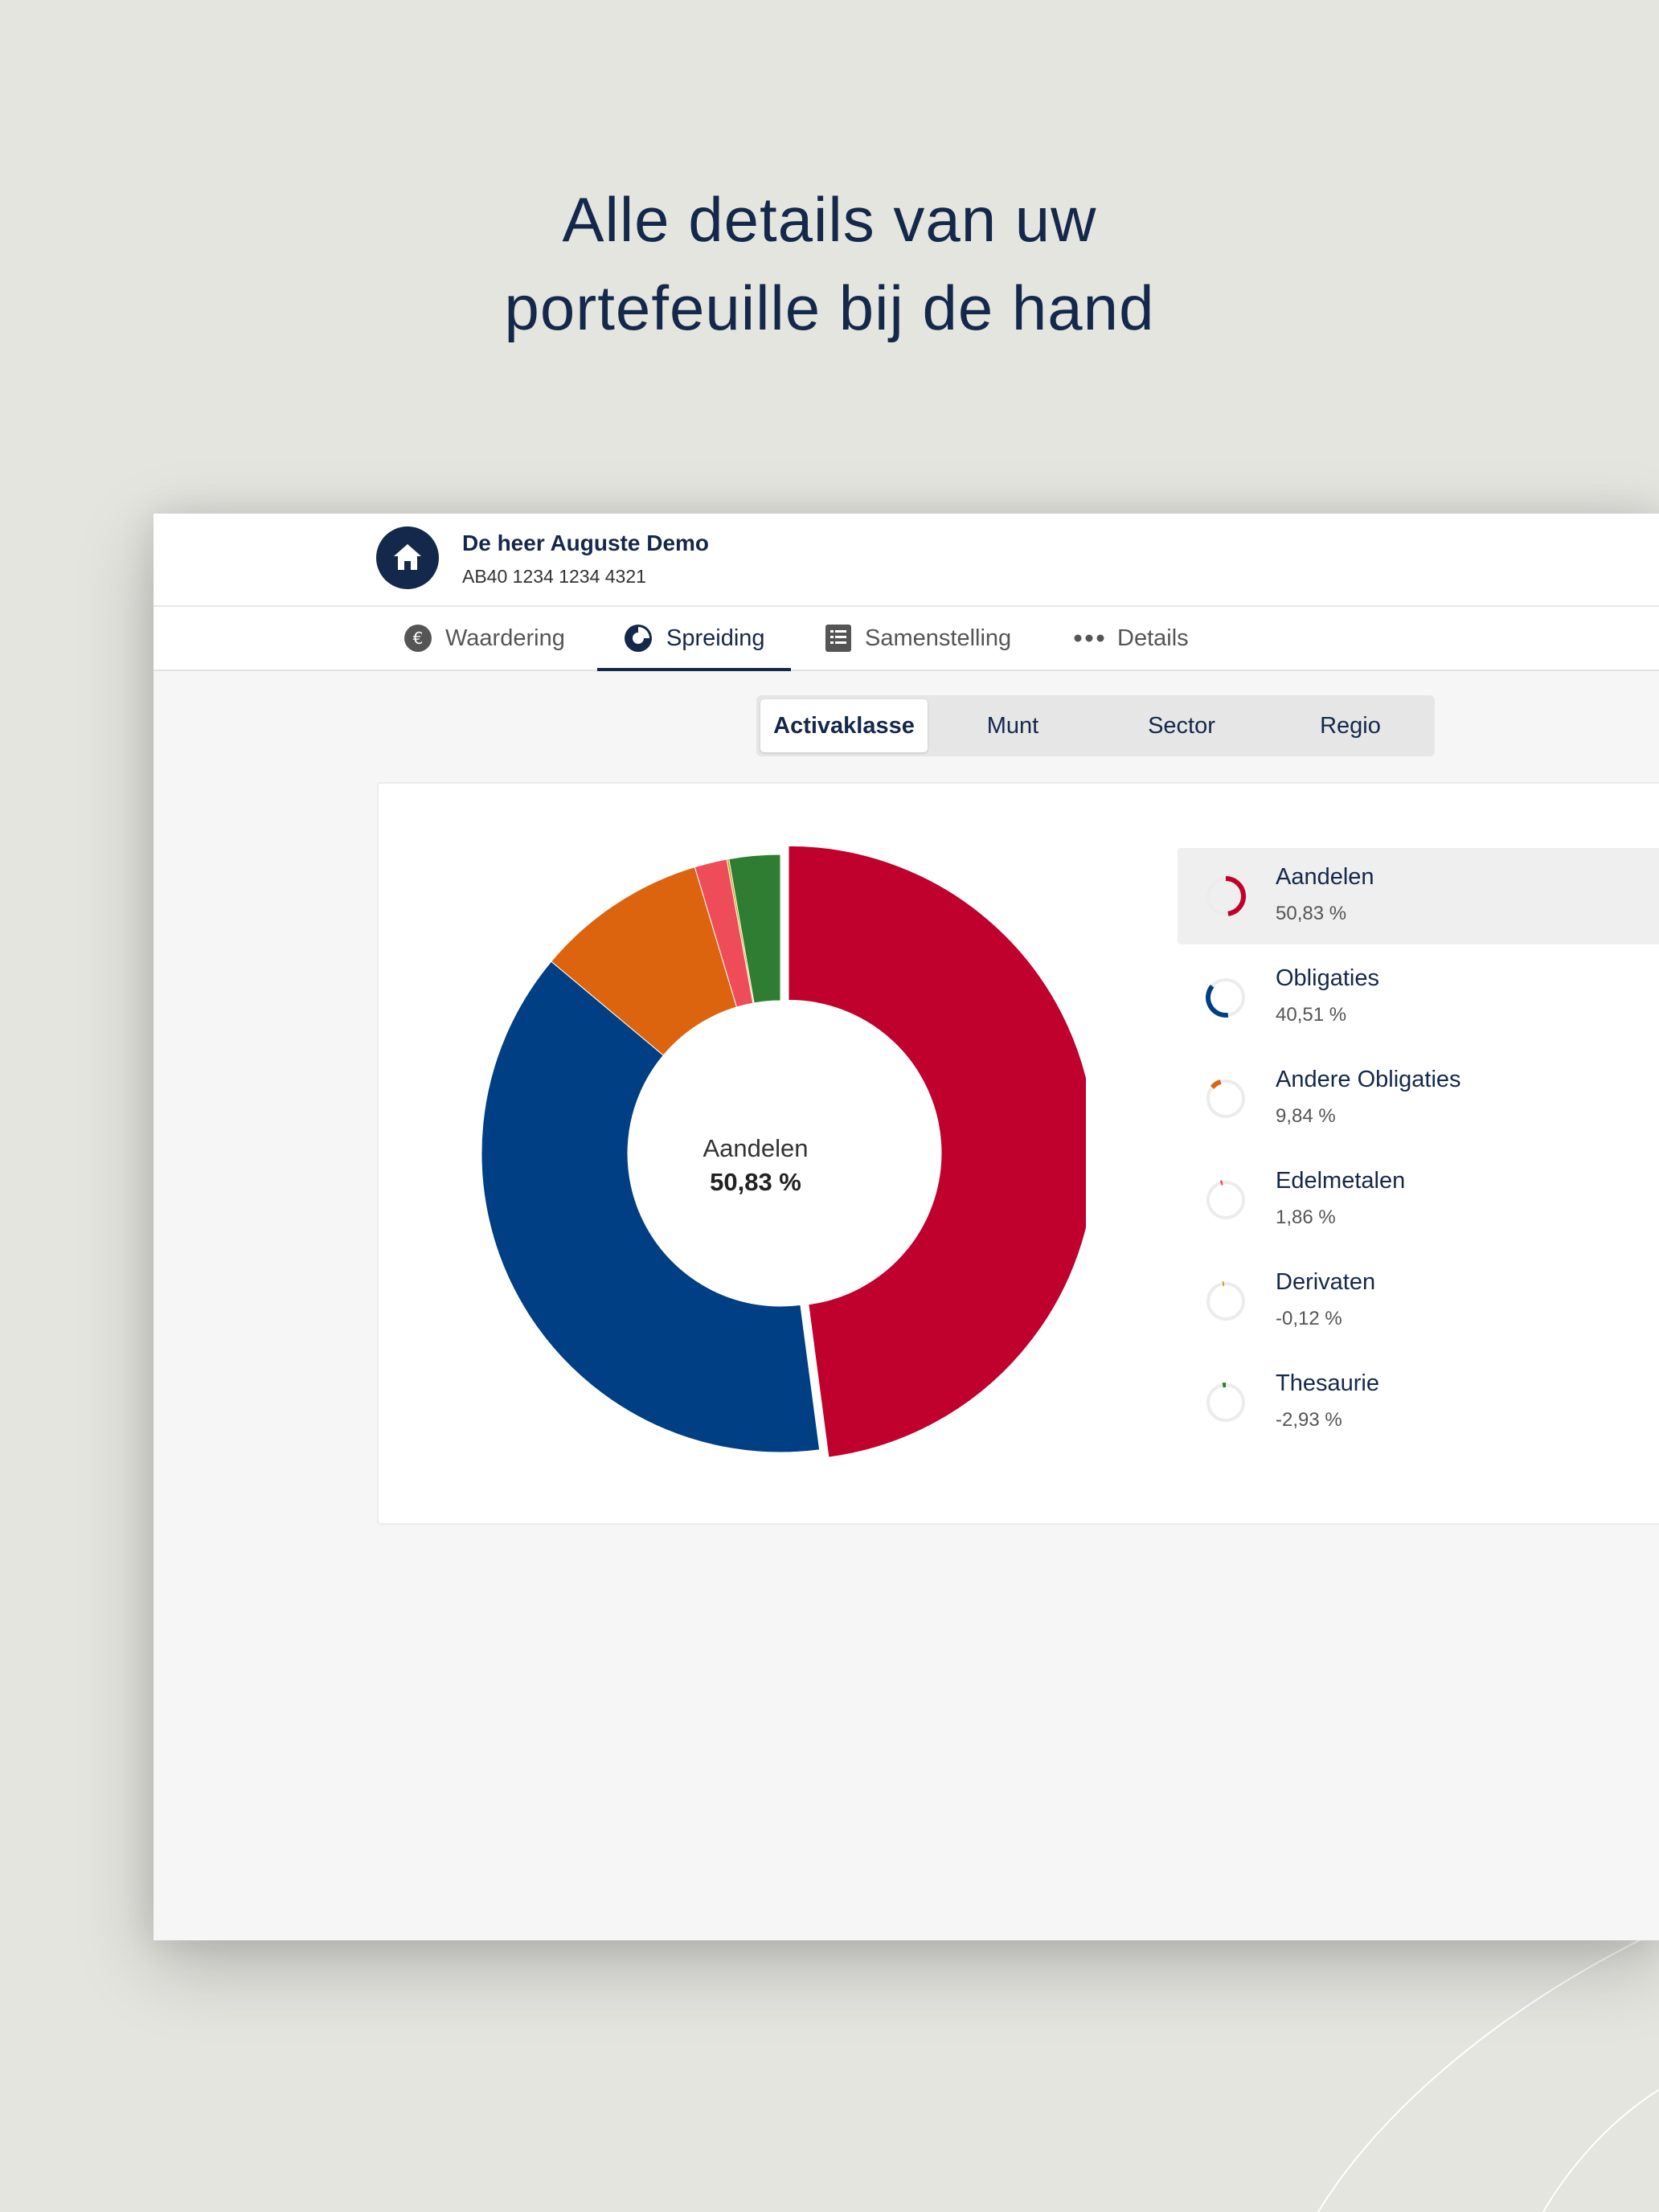 This screenshot has width=1659, height=2212. Describe the element at coordinates (938, 638) in the screenshot. I see `tab-samenstelling-label: Samenstelling` at that location.